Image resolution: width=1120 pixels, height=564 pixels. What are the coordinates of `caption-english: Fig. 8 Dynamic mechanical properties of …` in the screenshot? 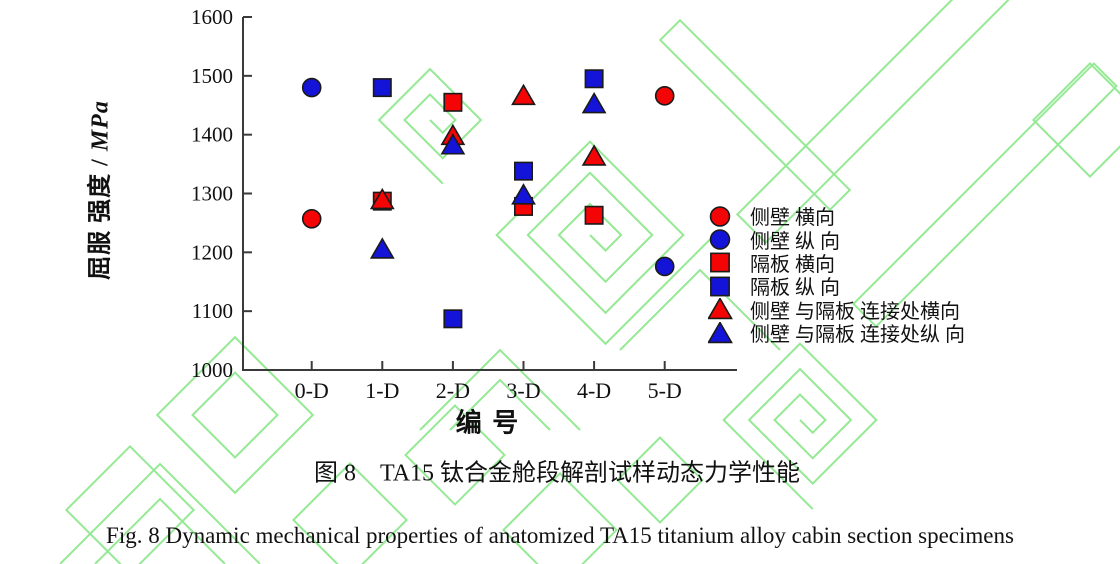 It's located at (560, 535).